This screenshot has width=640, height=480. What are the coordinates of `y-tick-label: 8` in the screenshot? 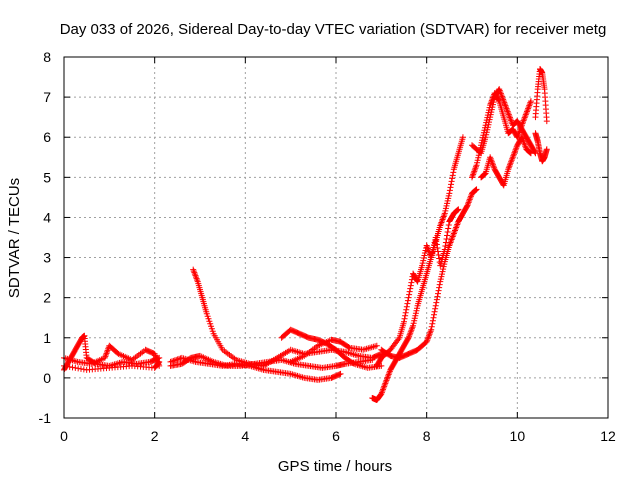 It's located at (47, 57).